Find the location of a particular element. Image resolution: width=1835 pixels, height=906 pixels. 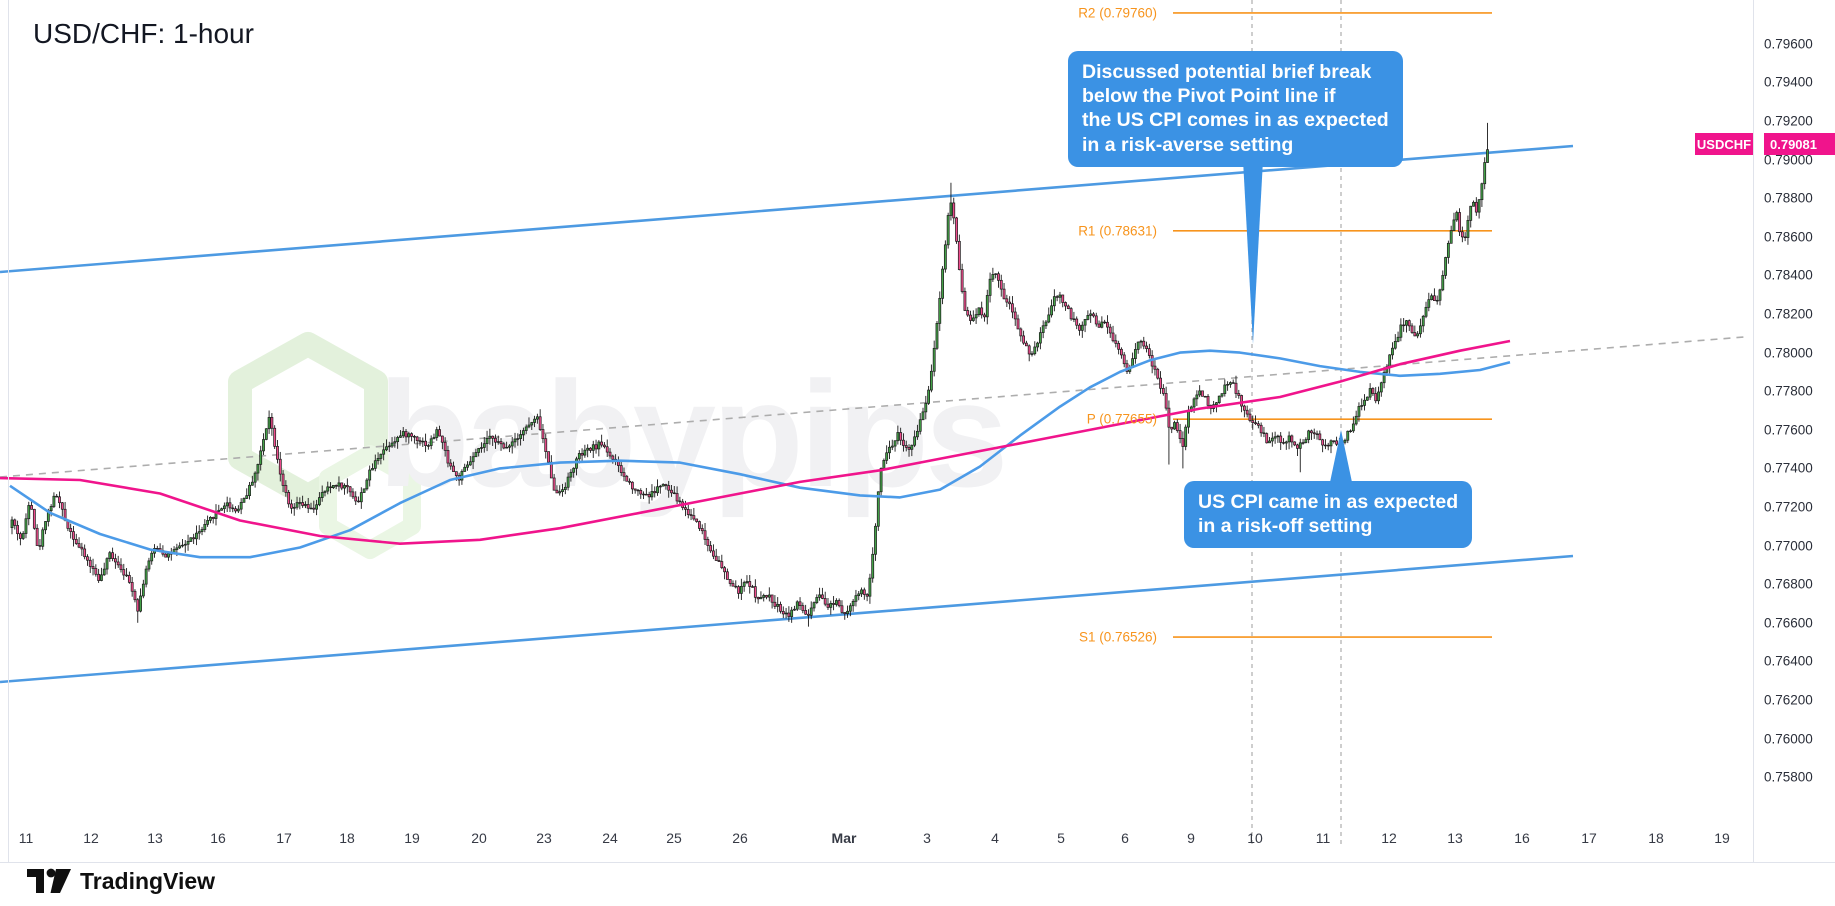

tradingview-logo-text: TradingView is located at coordinates (148, 880).